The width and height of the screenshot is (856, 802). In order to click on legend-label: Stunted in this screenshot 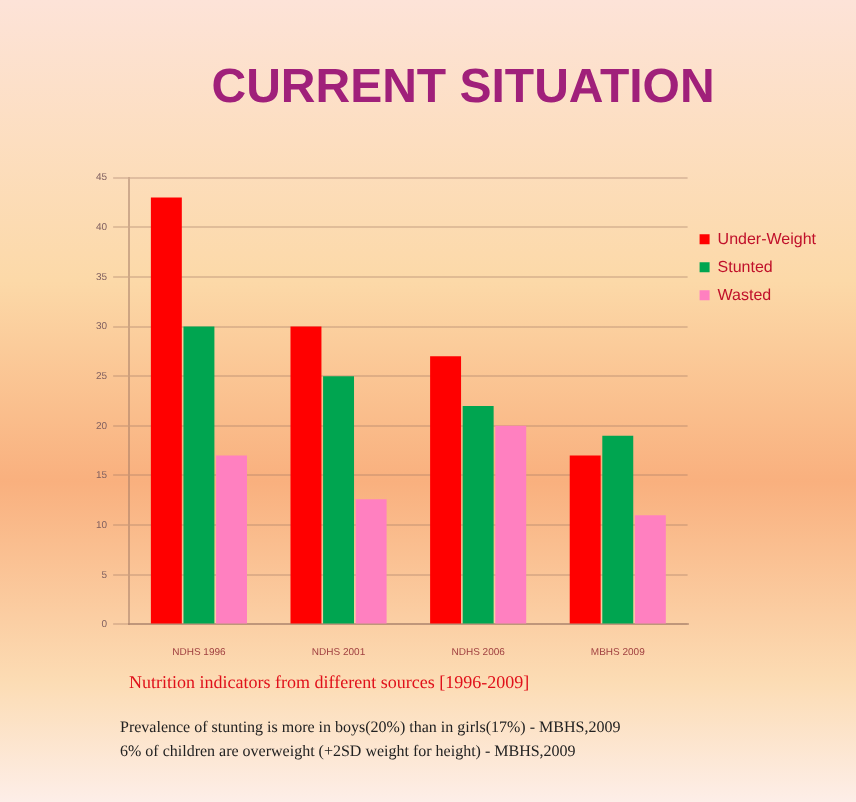, I will do `click(745, 266)`.